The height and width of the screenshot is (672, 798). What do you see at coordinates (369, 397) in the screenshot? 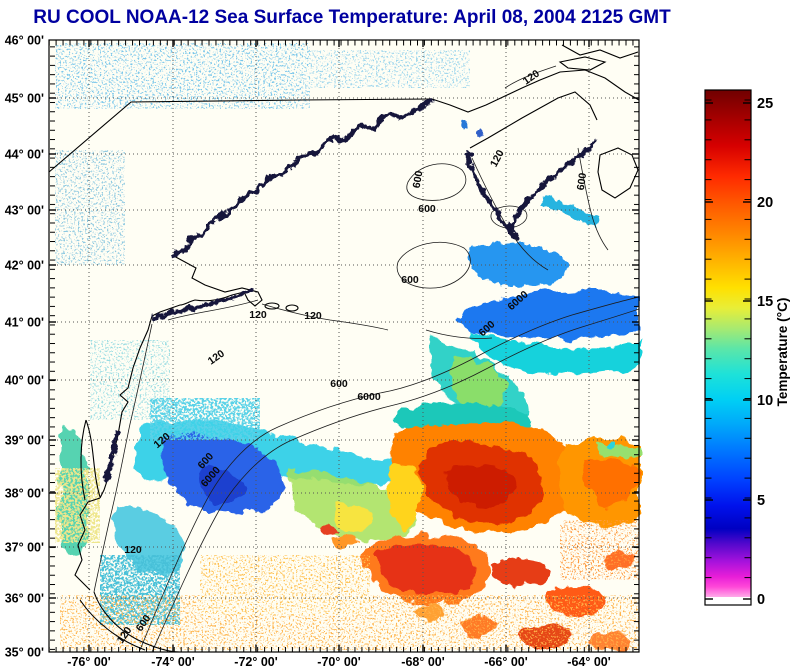
I see `contour-label: 6000` at bounding box center [369, 397].